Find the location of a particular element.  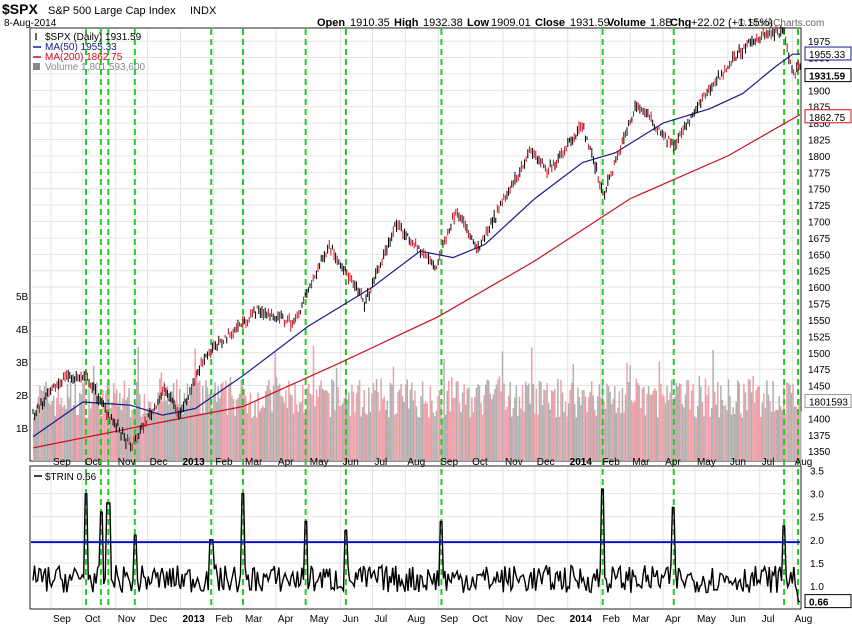

ma50-tag-box is located at coordinates (828, 53).